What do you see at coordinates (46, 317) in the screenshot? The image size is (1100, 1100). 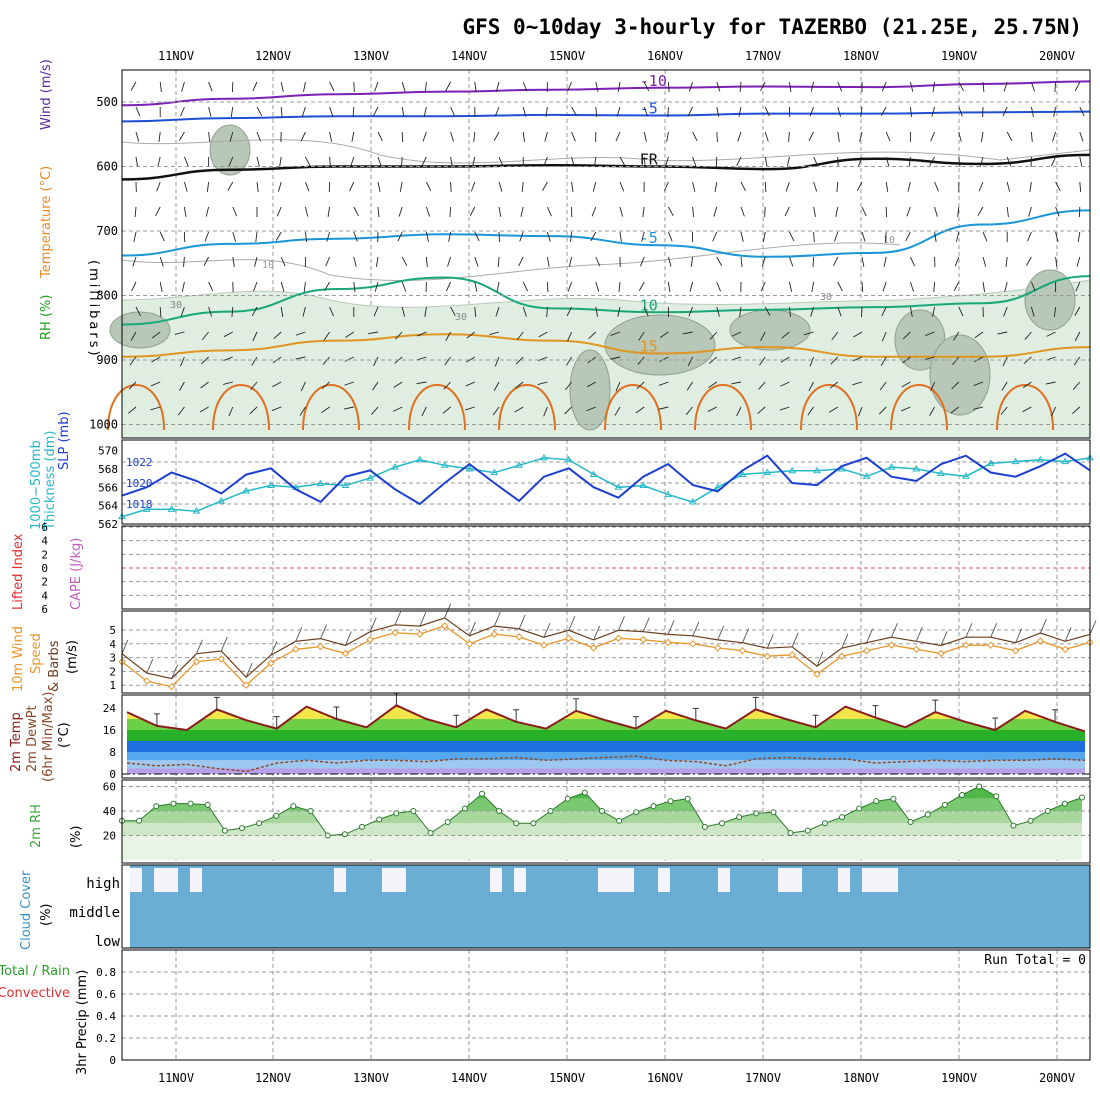 I see `axis-title: RH (%)` at bounding box center [46, 317].